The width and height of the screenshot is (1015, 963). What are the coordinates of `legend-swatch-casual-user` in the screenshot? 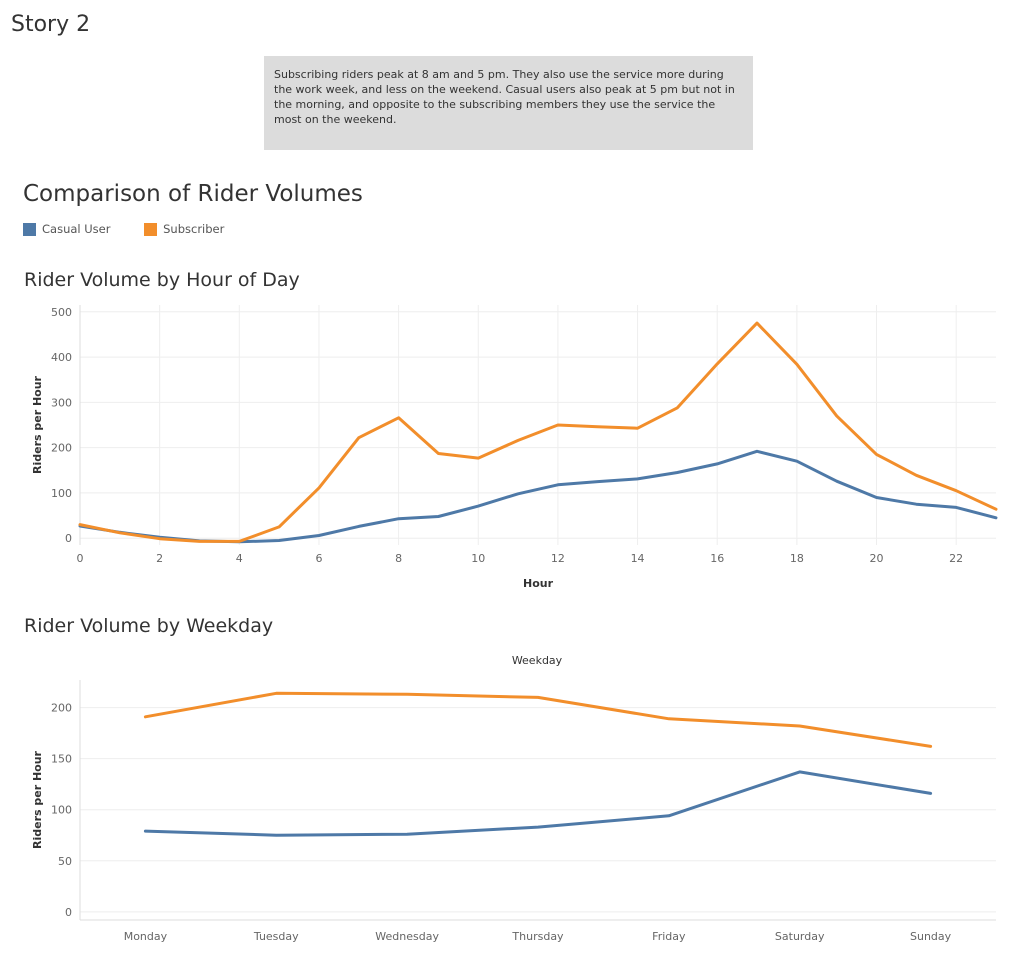 It's located at (29, 229).